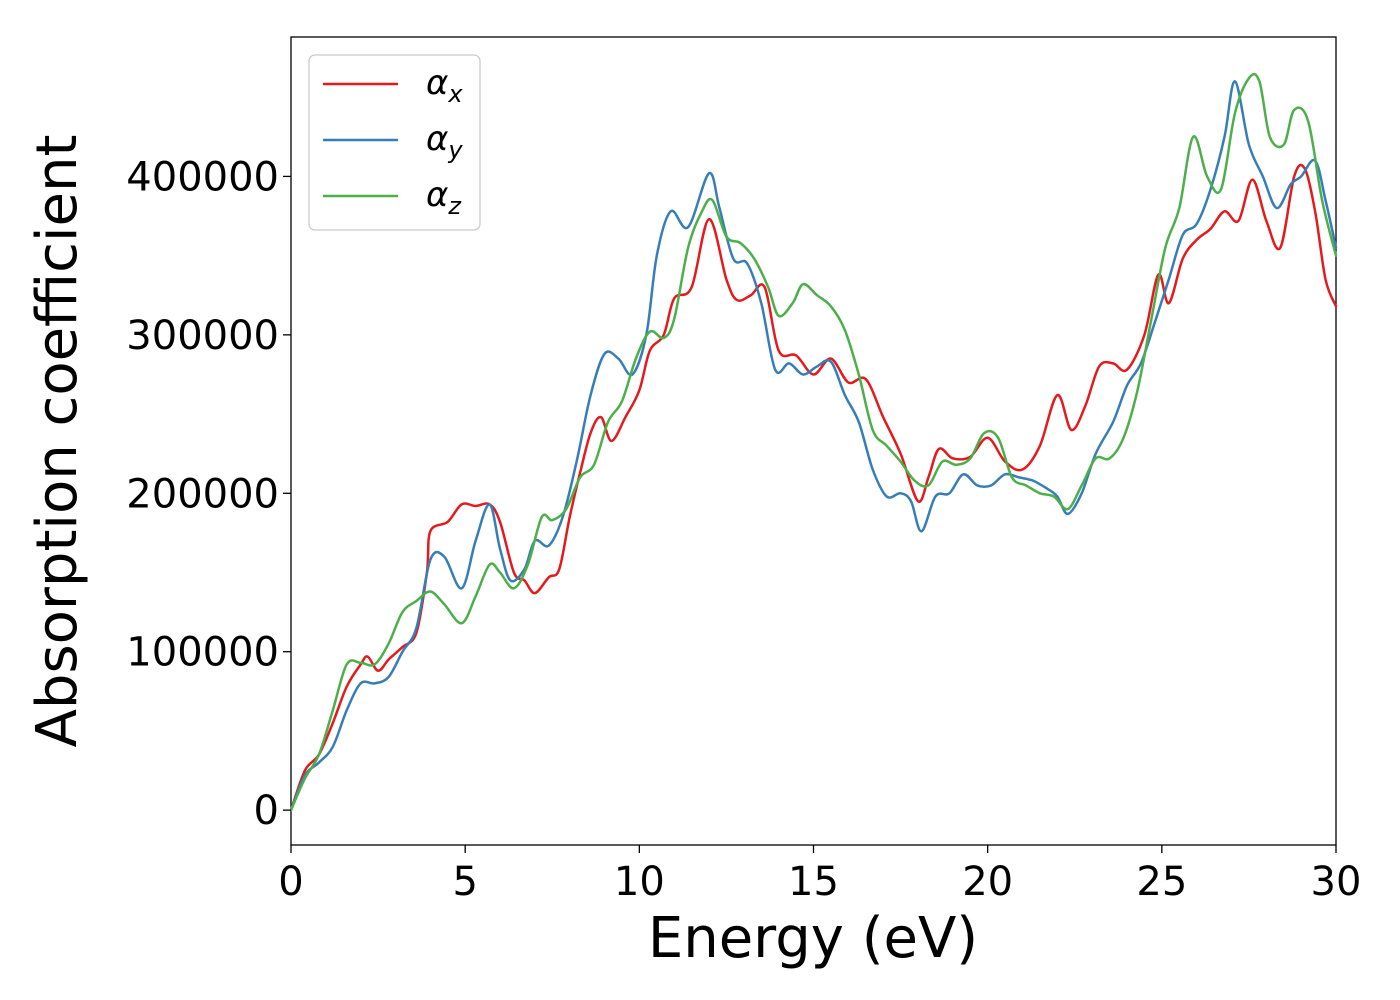  I want to click on x-axis-label: Energy (eV), so click(813, 938).